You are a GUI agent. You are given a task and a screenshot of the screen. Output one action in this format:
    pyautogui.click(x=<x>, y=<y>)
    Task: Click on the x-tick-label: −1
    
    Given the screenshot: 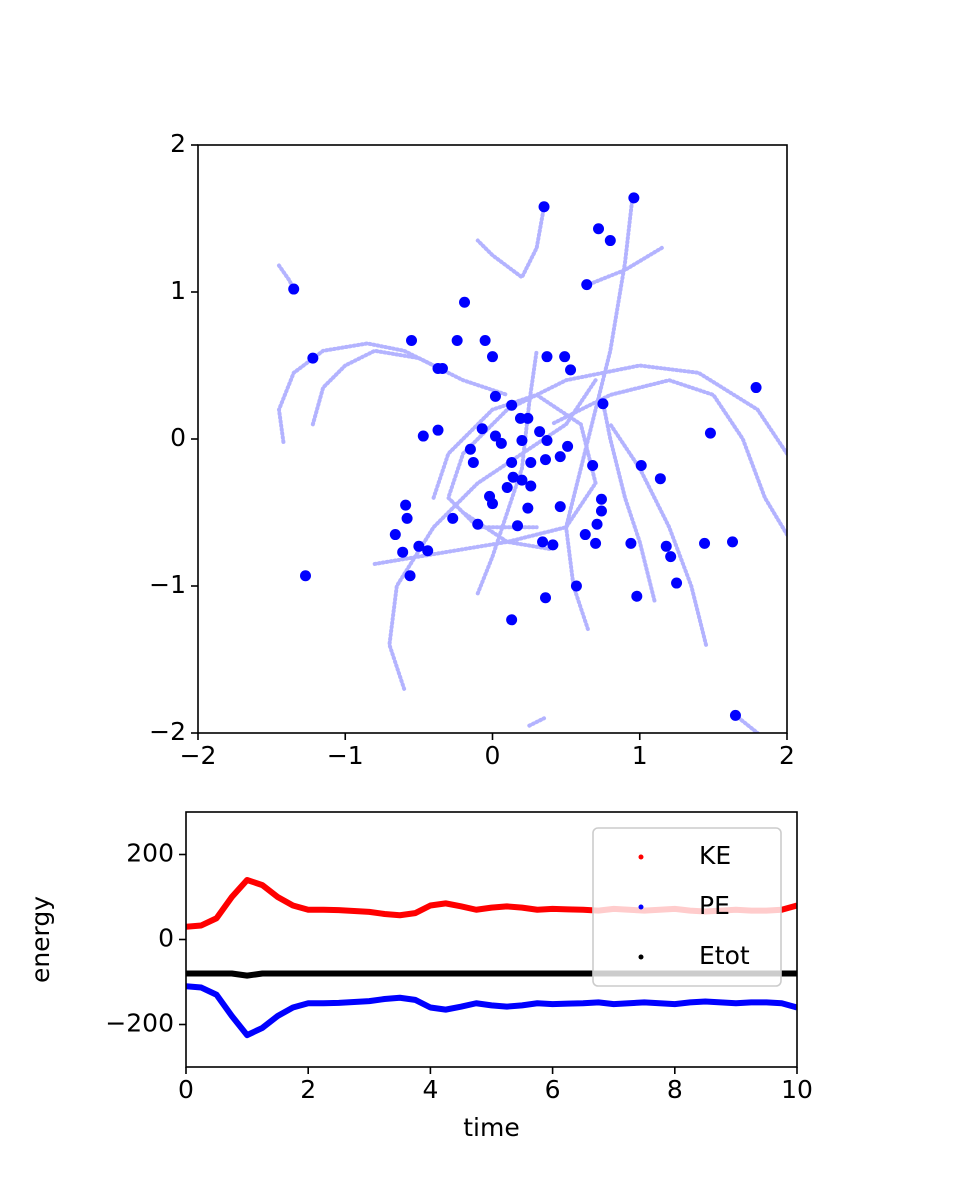 What is the action you would take?
    pyautogui.click(x=345, y=755)
    